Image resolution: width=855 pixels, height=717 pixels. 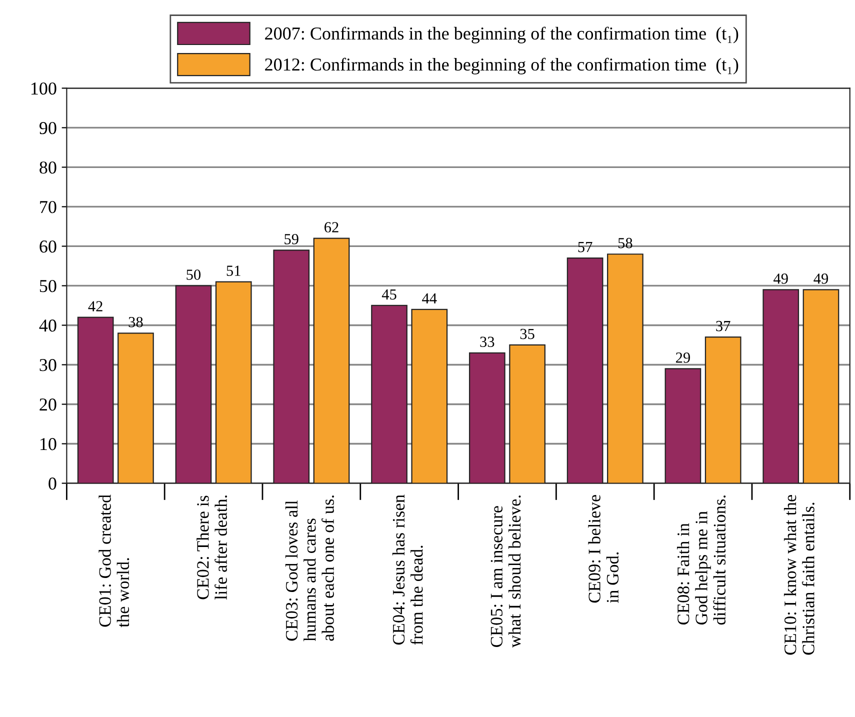 I want to click on y-tick-label: 30, so click(x=48, y=365).